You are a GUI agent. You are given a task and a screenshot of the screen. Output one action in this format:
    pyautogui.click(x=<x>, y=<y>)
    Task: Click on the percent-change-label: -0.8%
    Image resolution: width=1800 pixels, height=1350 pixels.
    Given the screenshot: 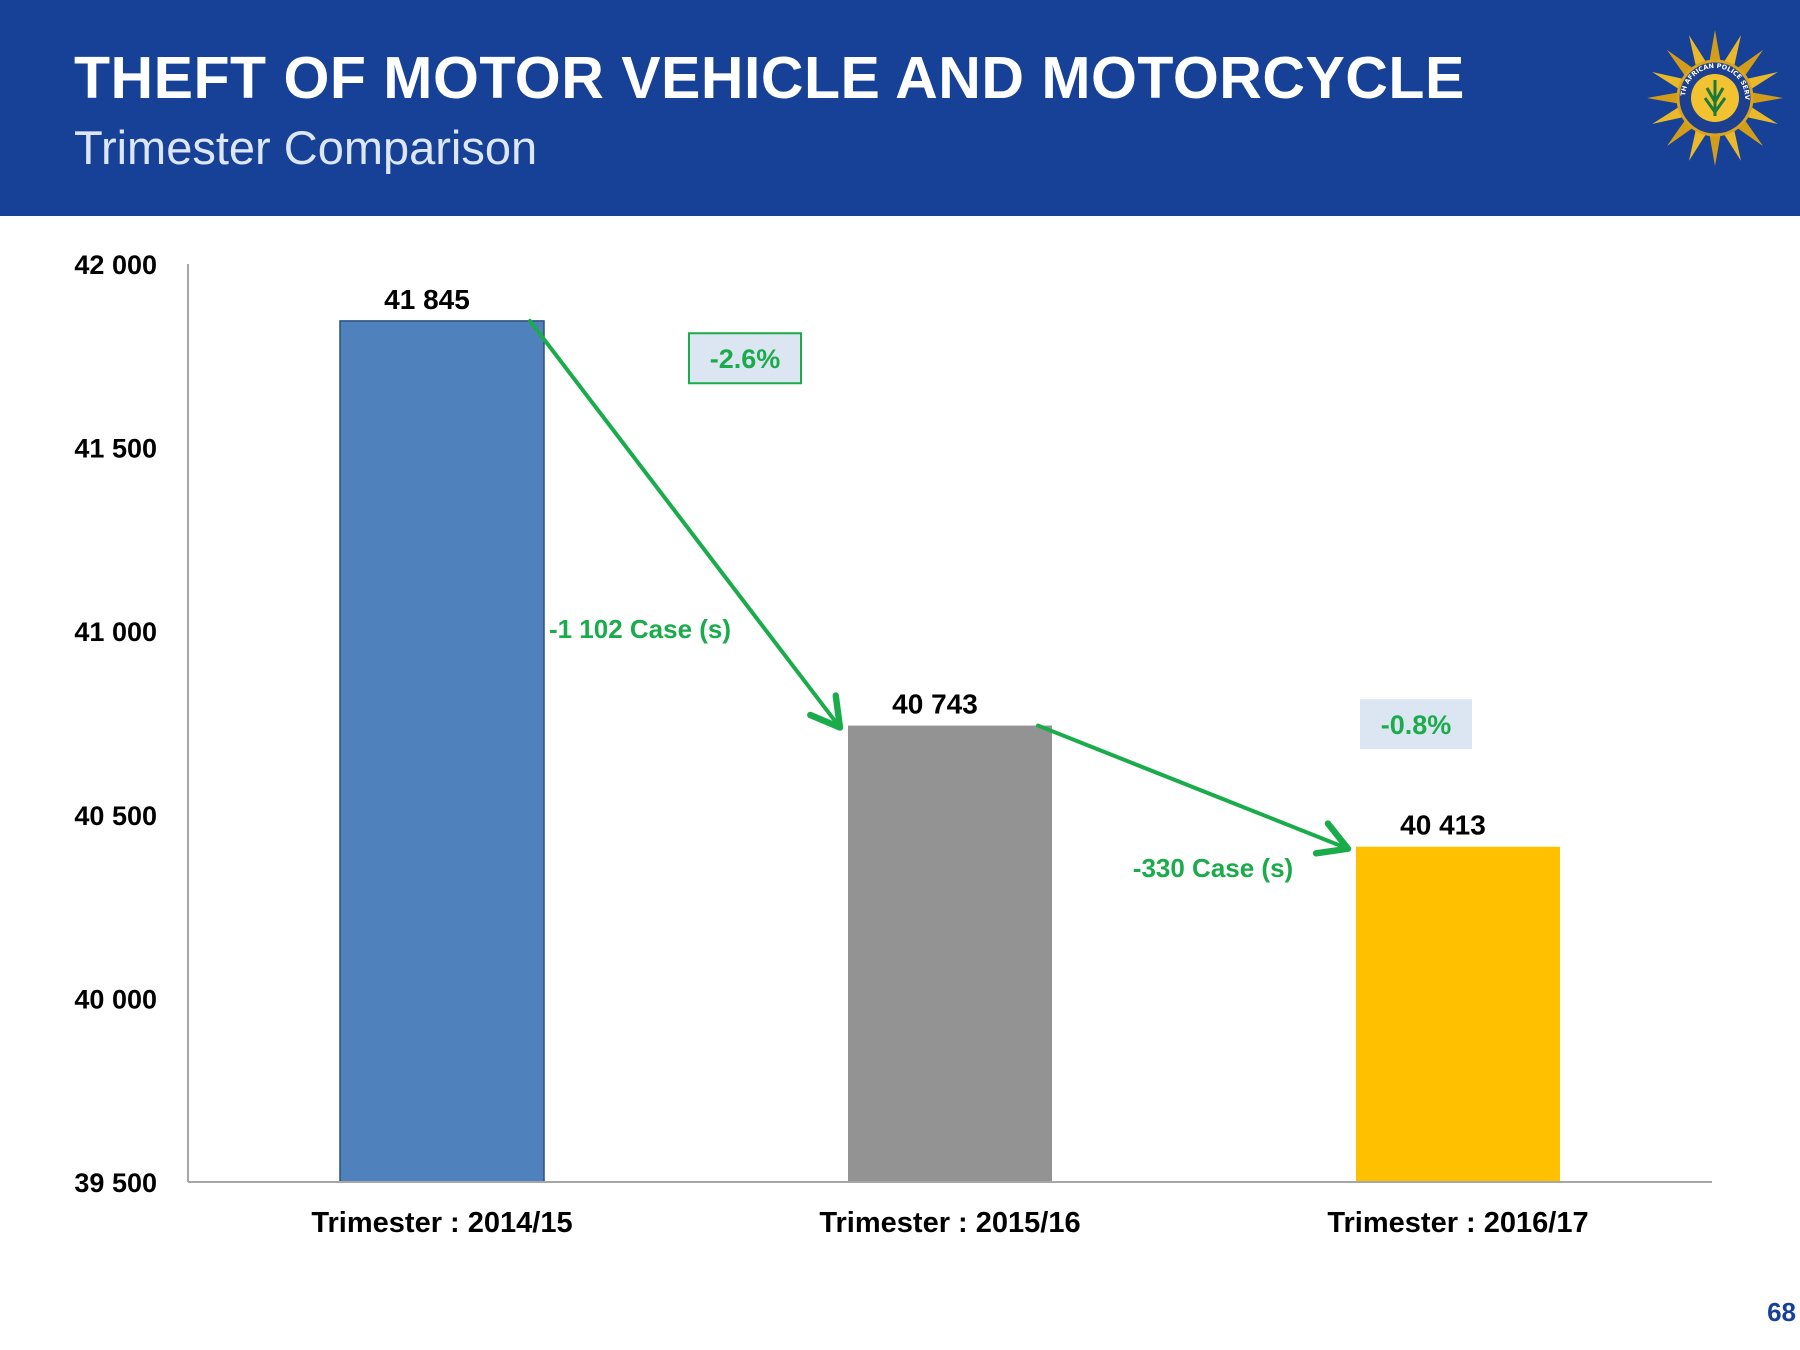 What is the action you would take?
    pyautogui.click(x=1416, y=725)
    